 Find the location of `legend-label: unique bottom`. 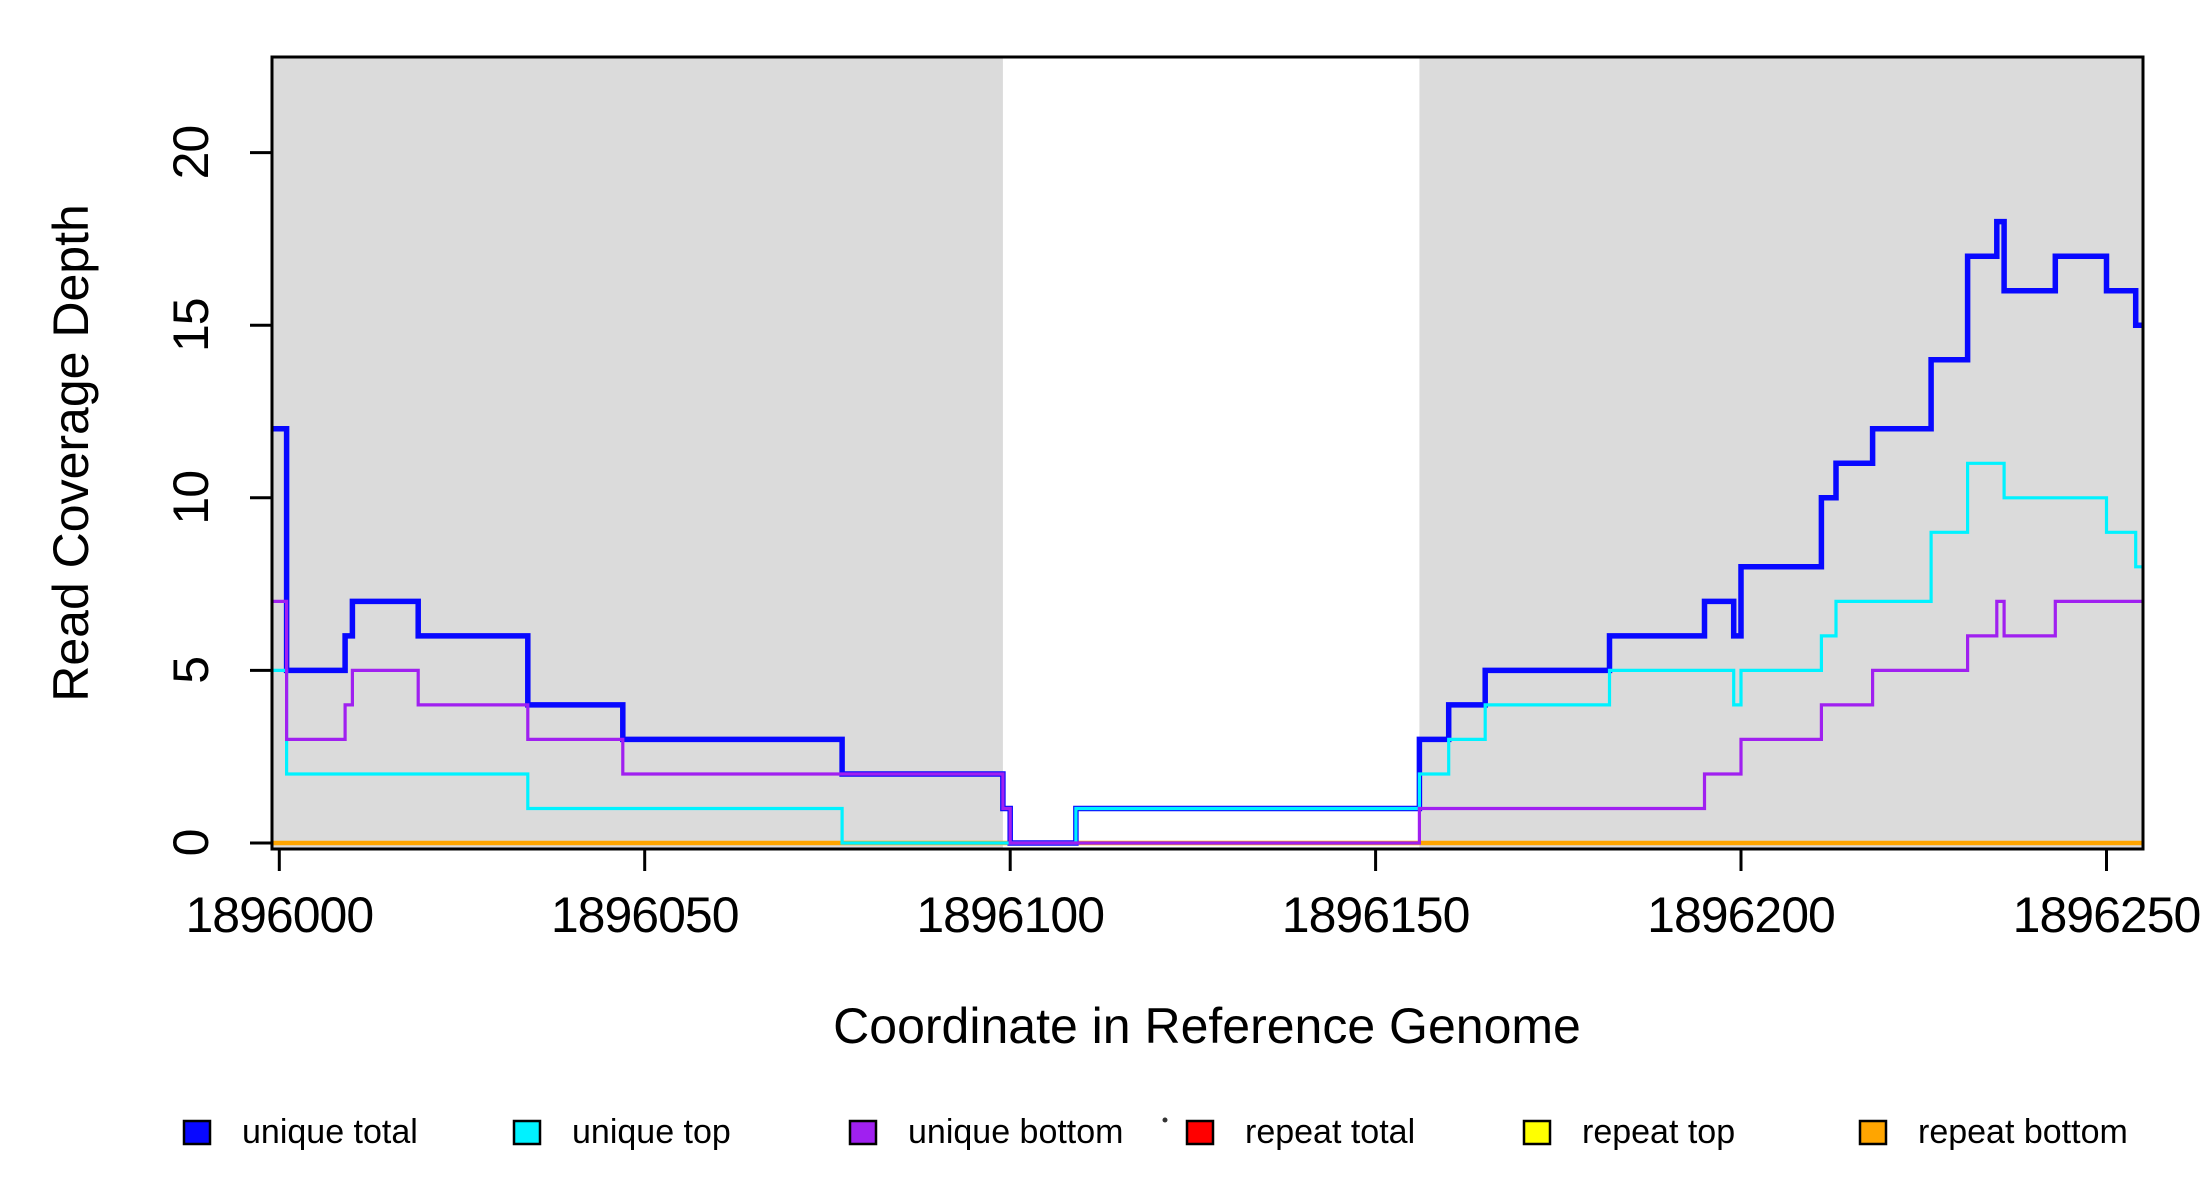

legend-label: unique bottom is located at coordinates (1016, 1132).